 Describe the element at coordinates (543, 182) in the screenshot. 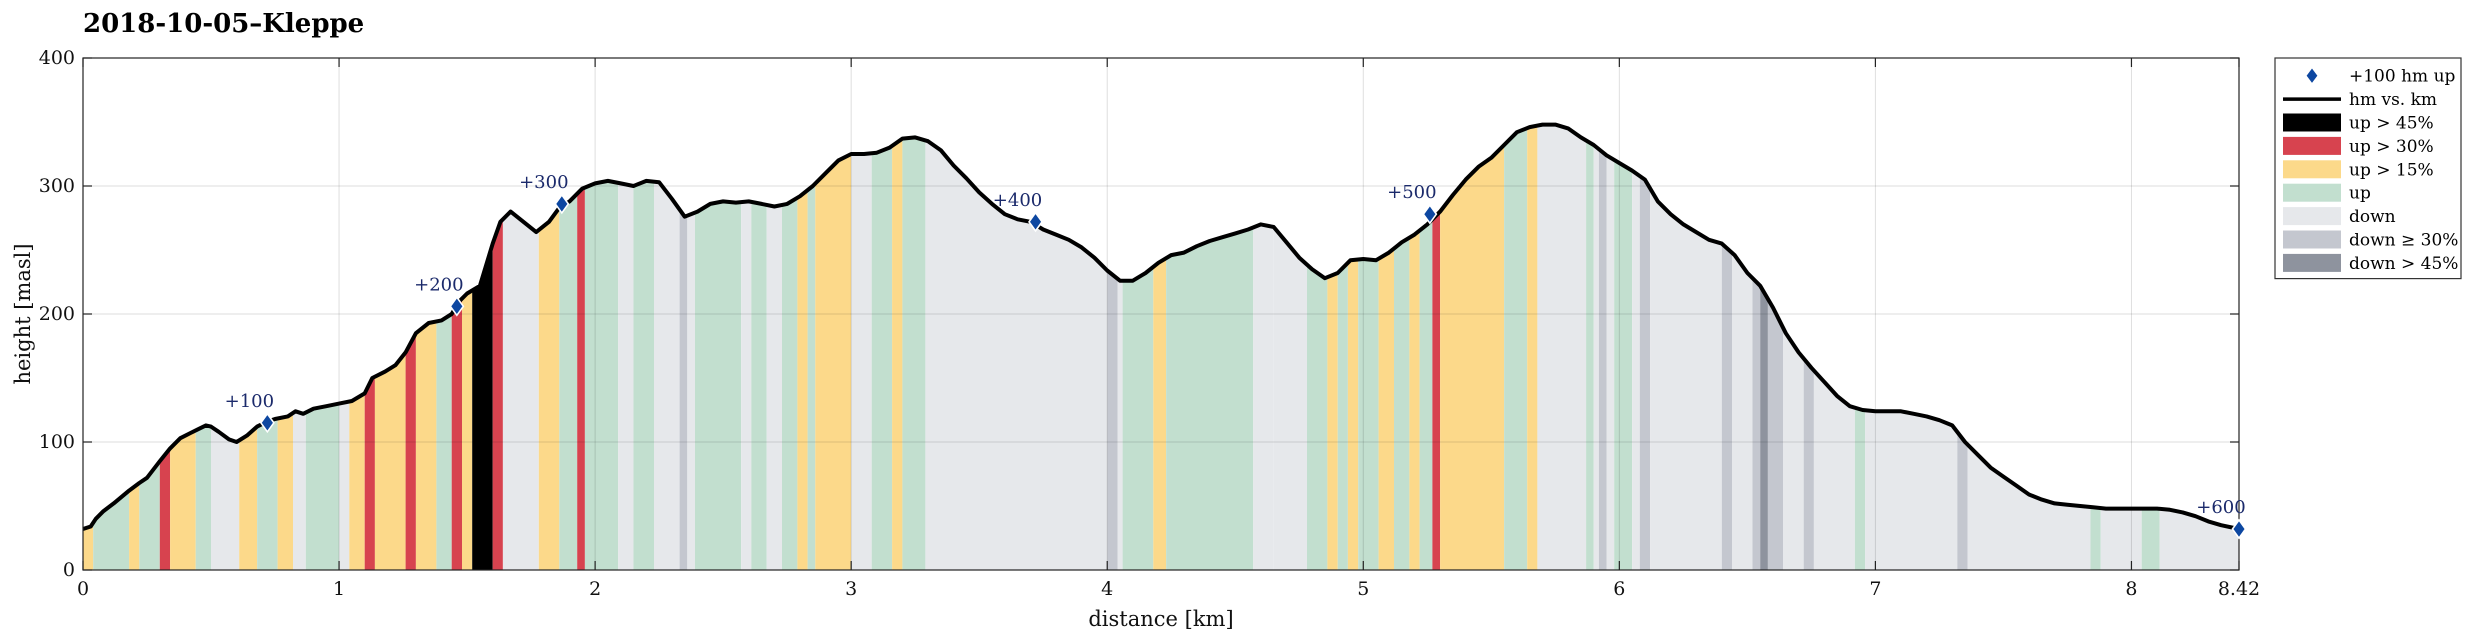

I see `hm-marker-label-2: +300` at that location.